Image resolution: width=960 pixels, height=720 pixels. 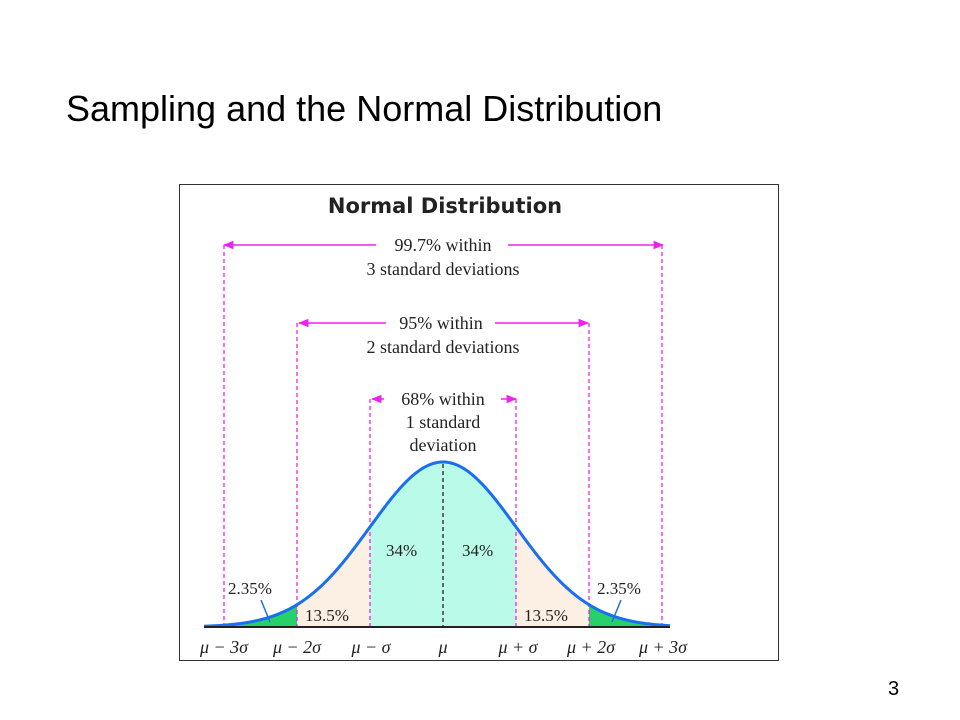 I want to click on axis-label-mu-minus-2sigma: μ − 2σ, so click(x=297, y=647).